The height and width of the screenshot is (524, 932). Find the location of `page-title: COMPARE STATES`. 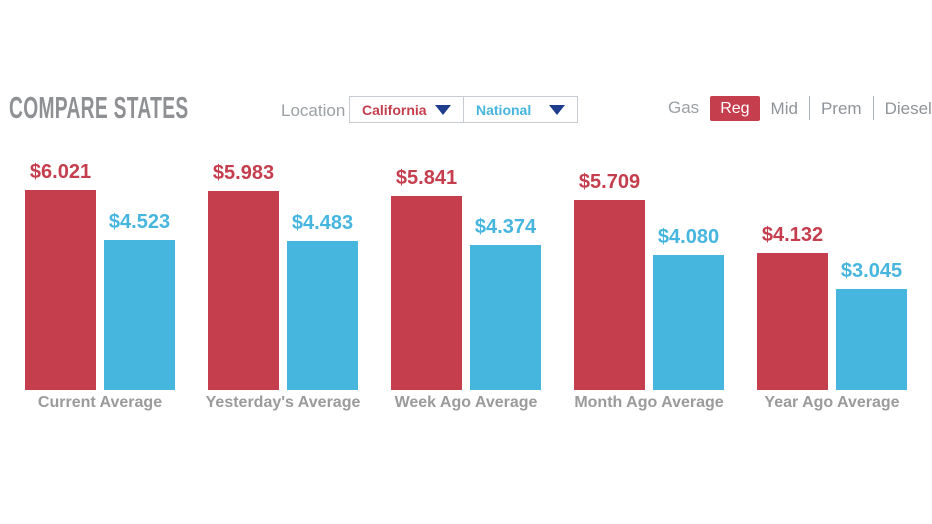

page-title: COMPARE STATES is located at coordinates (99, 107).